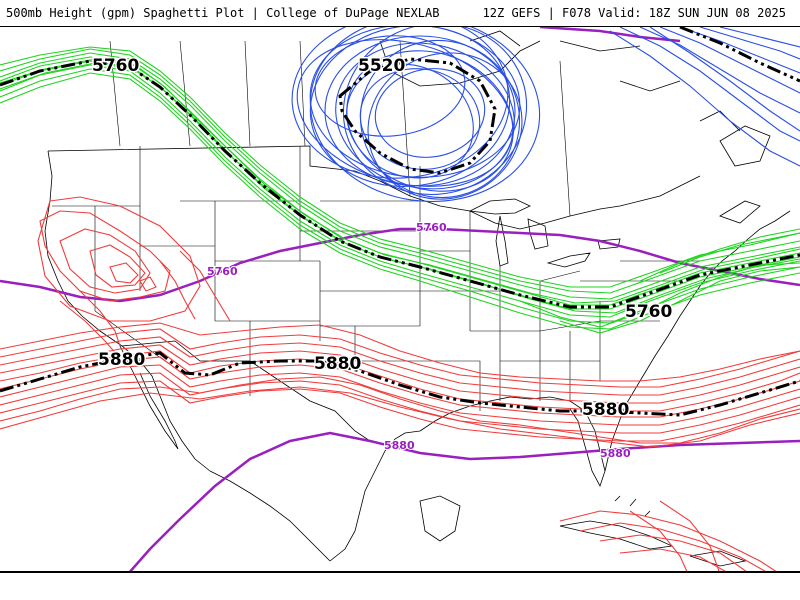 The width and height of the screenshot is (800, 600). Describe the element at coordinates (538, 234) in the screenshot. I see `lake-huron` at that location.